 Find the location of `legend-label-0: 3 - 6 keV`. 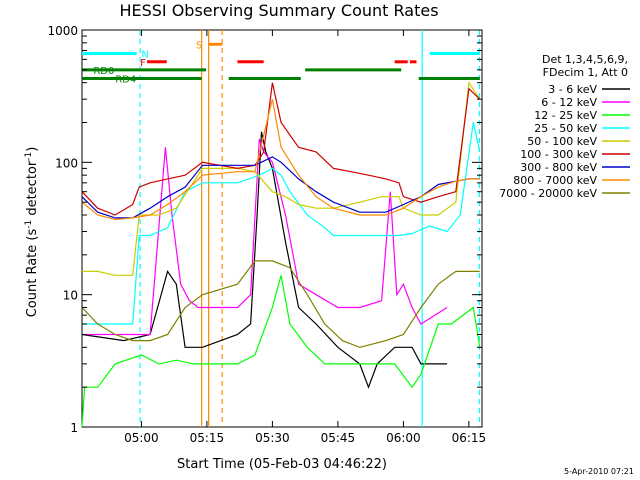

legend-label-0: 3 - 6 keV is located at coordinates (572, 89).